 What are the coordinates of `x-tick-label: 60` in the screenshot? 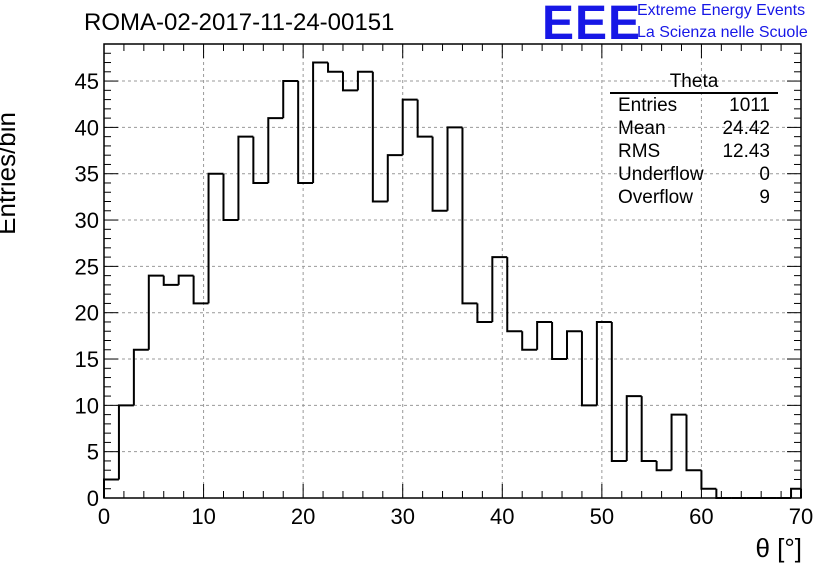 It's located at (701, 516).